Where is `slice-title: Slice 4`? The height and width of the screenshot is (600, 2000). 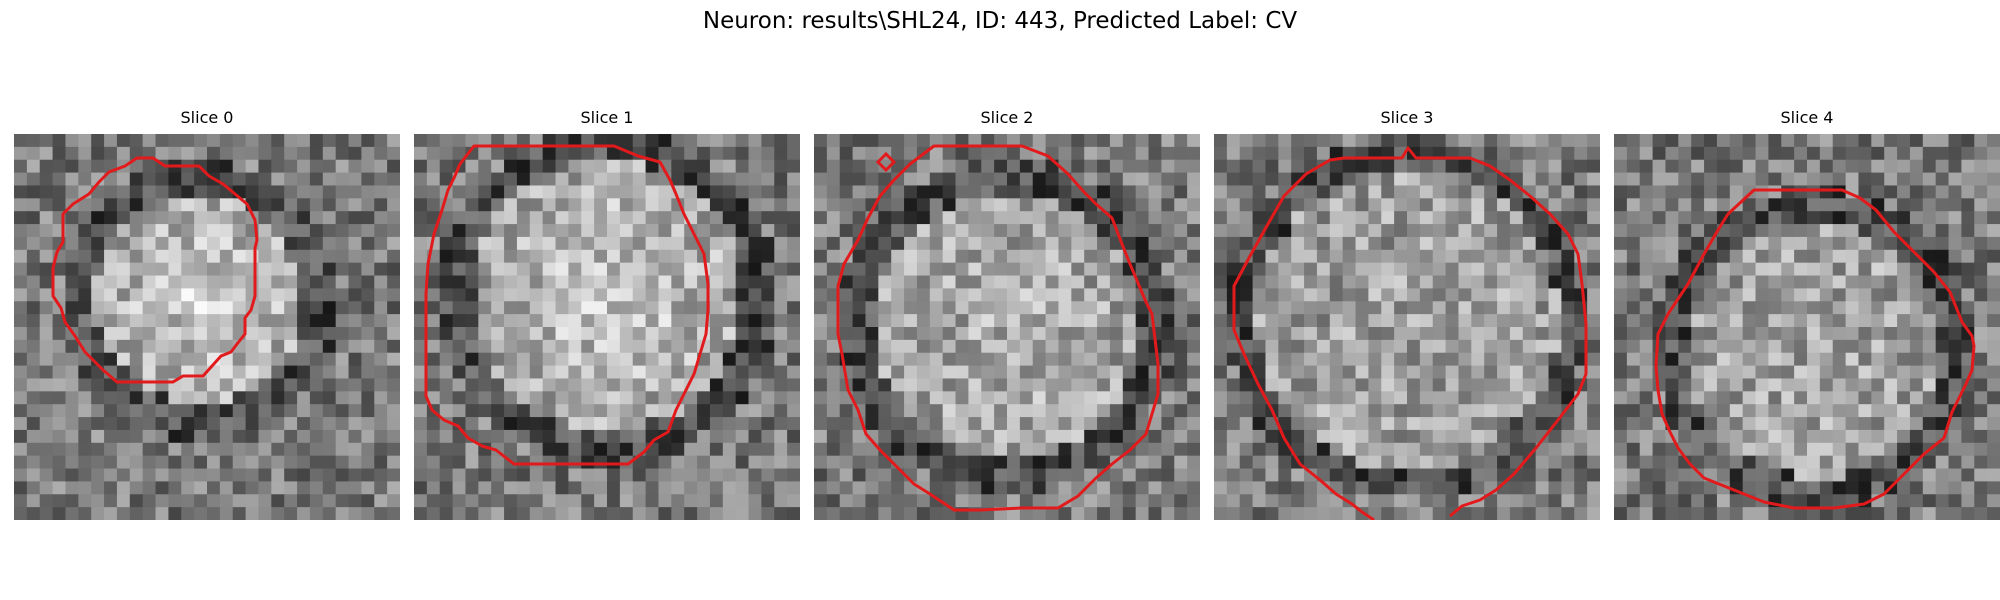
slice-title: Slice 4 is located at coordinates (1807, 117).